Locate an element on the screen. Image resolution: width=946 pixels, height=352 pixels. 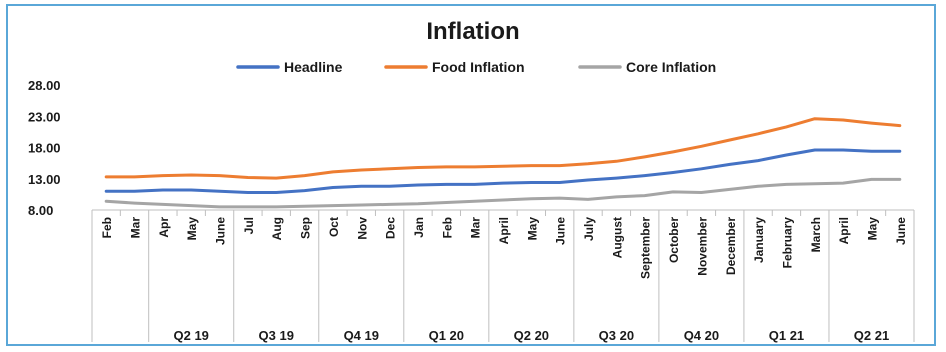
x-category-label: November is located at coordinates (702, 246).